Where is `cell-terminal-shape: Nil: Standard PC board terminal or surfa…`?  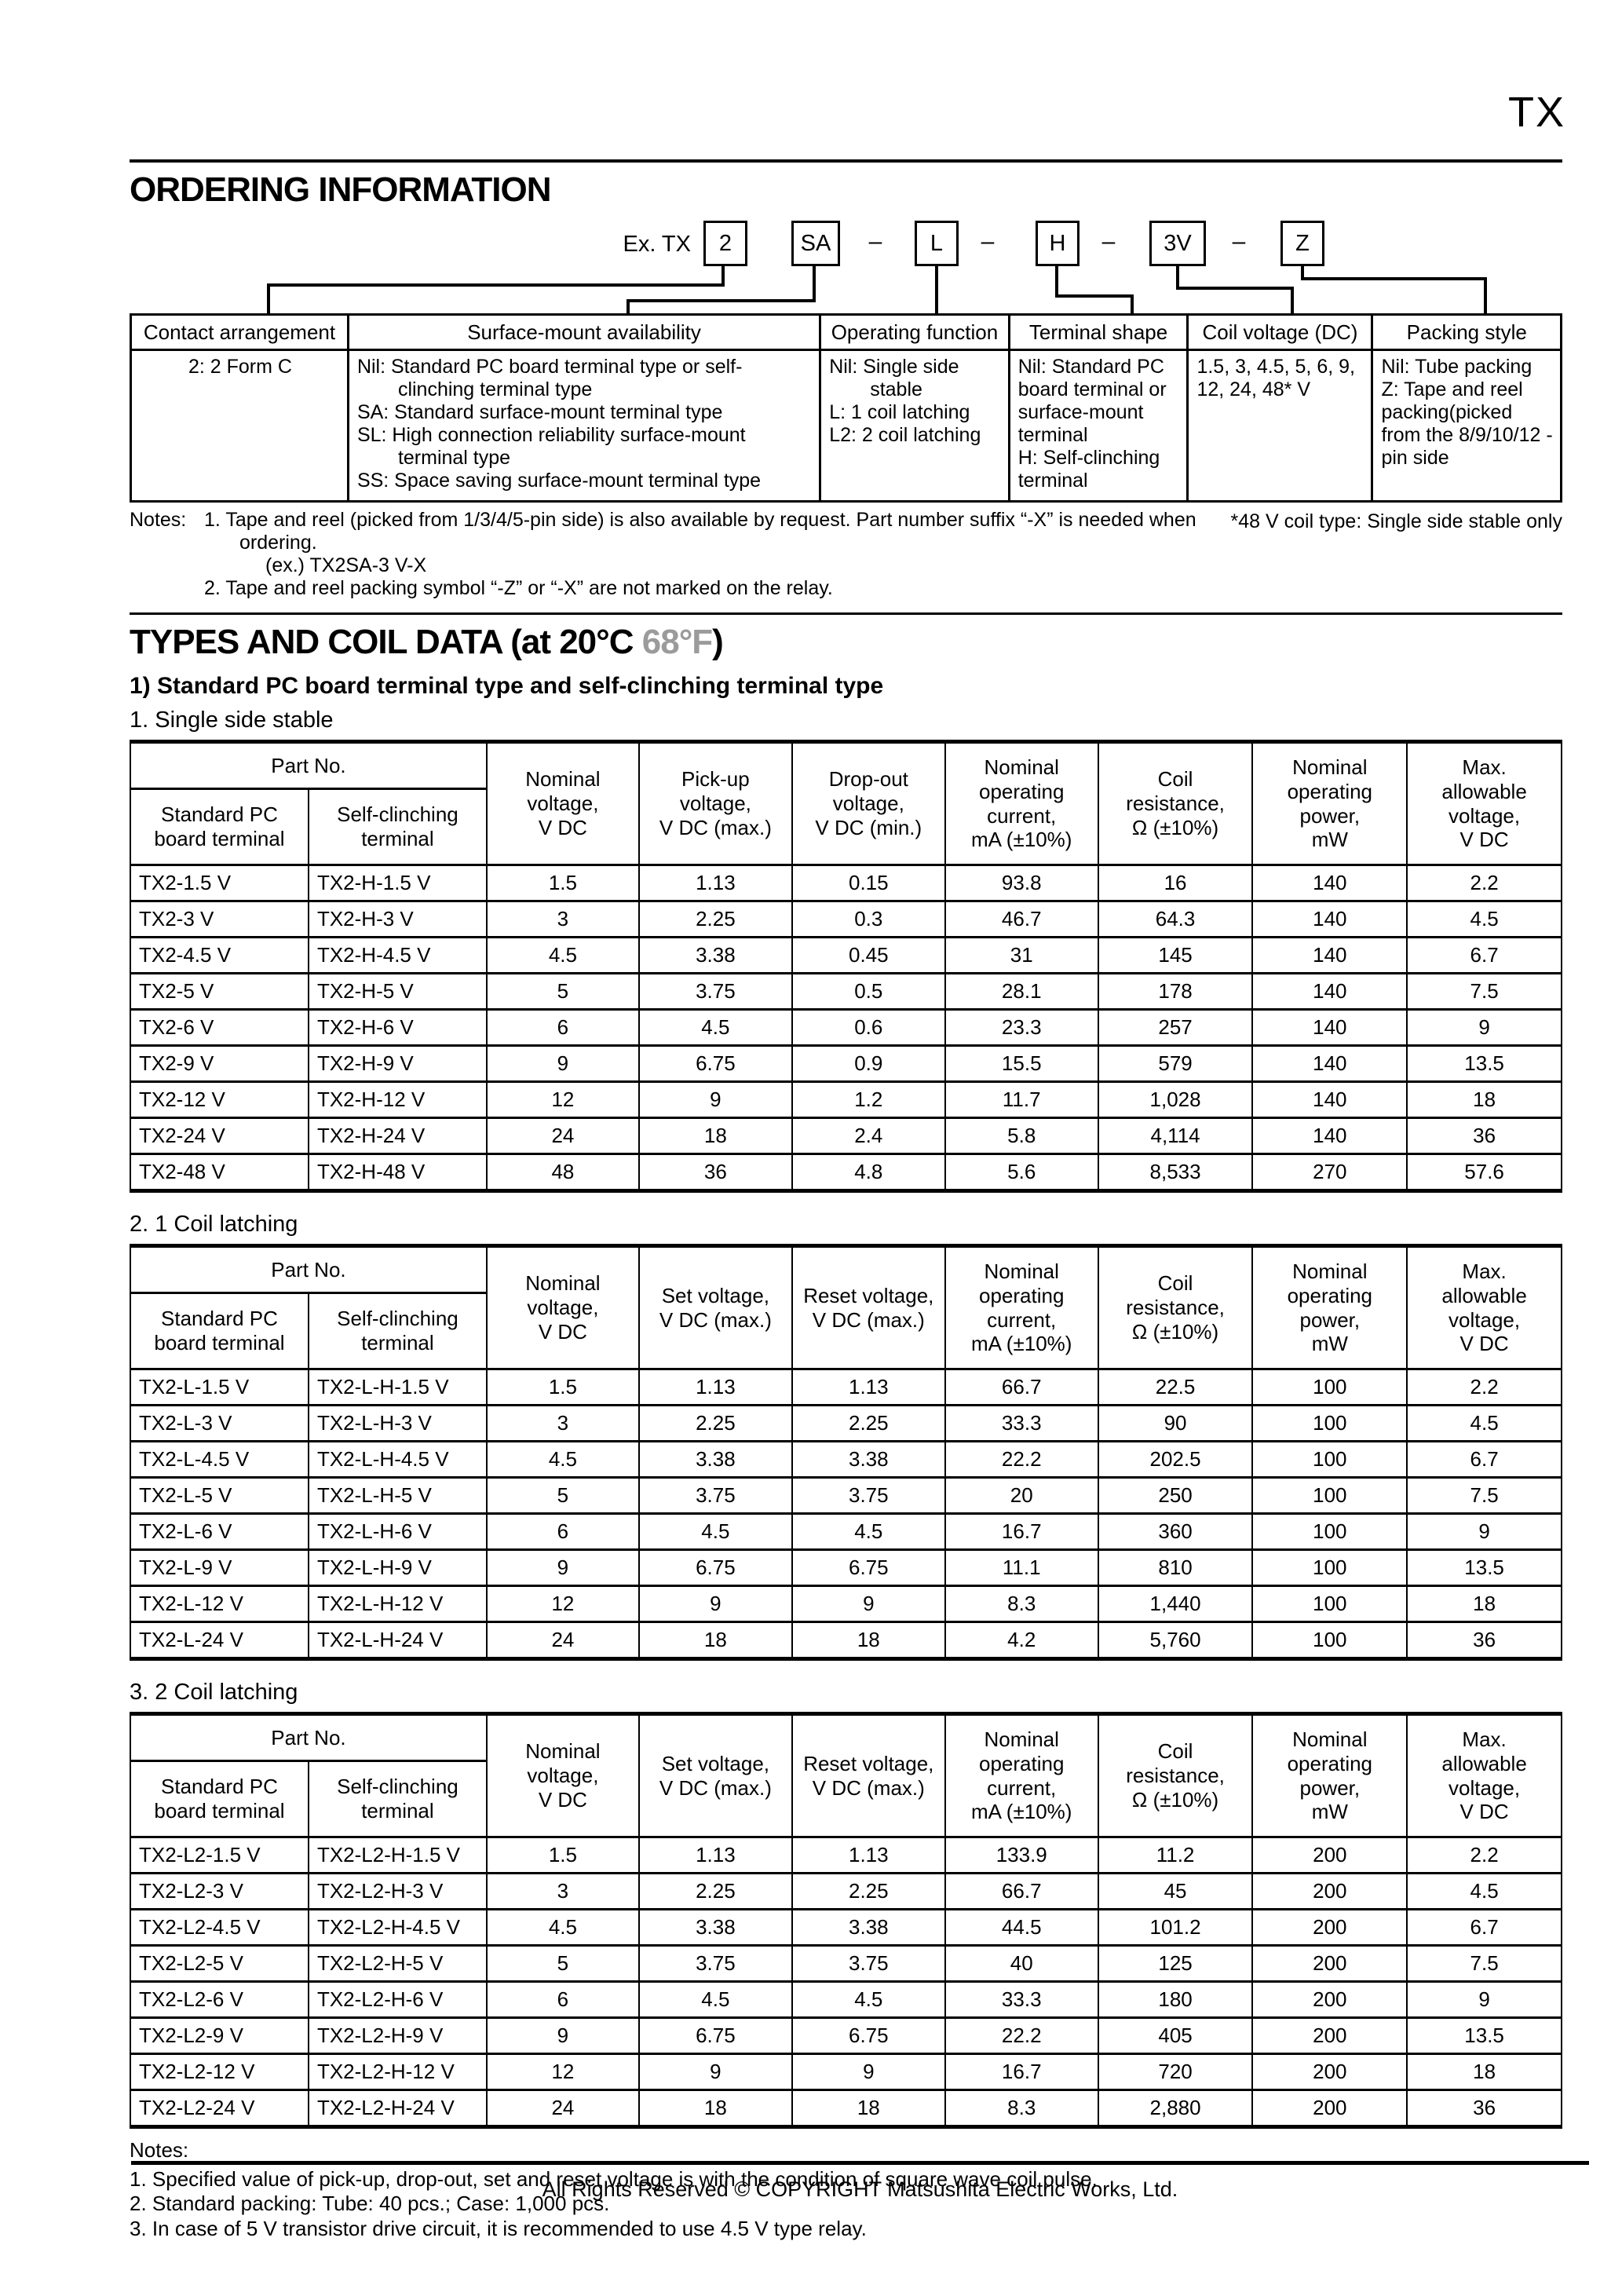 cell-terminal-shape: Nil: Standard PC board terminal or surfa… is located at coordinates (1098, 426).